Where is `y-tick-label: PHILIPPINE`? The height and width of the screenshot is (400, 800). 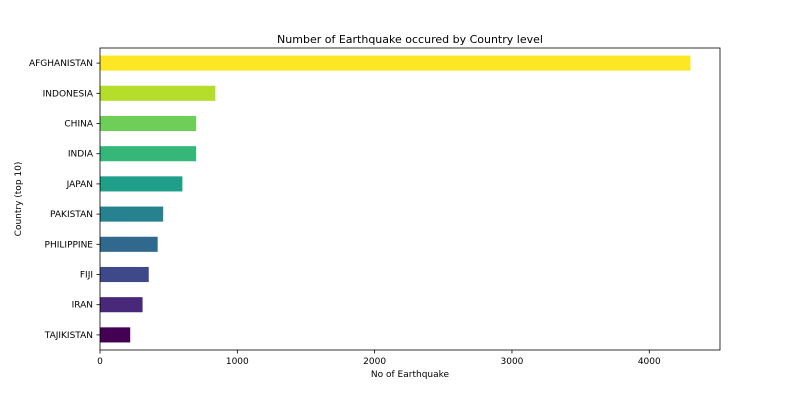
y-tick-label: PHILIPPINE is located at coordinates (69, 245).